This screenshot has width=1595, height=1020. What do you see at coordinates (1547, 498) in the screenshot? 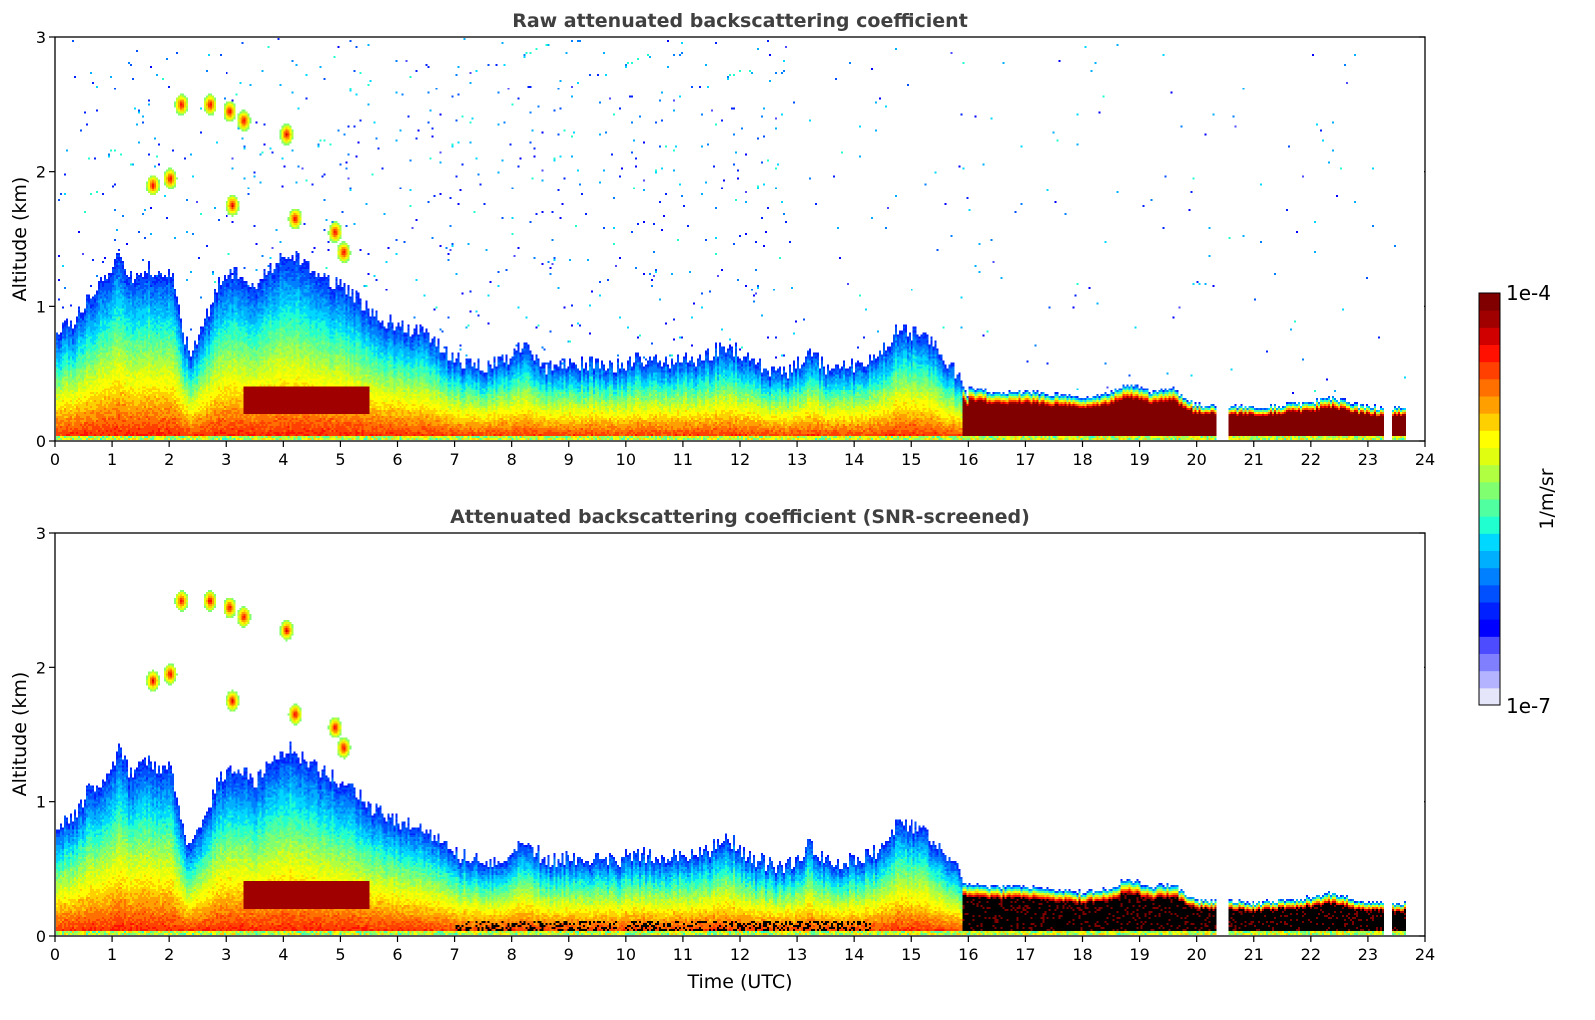
I see `colorbar-unit-label: 1/m/sr` at bounding box center [1547, 498].